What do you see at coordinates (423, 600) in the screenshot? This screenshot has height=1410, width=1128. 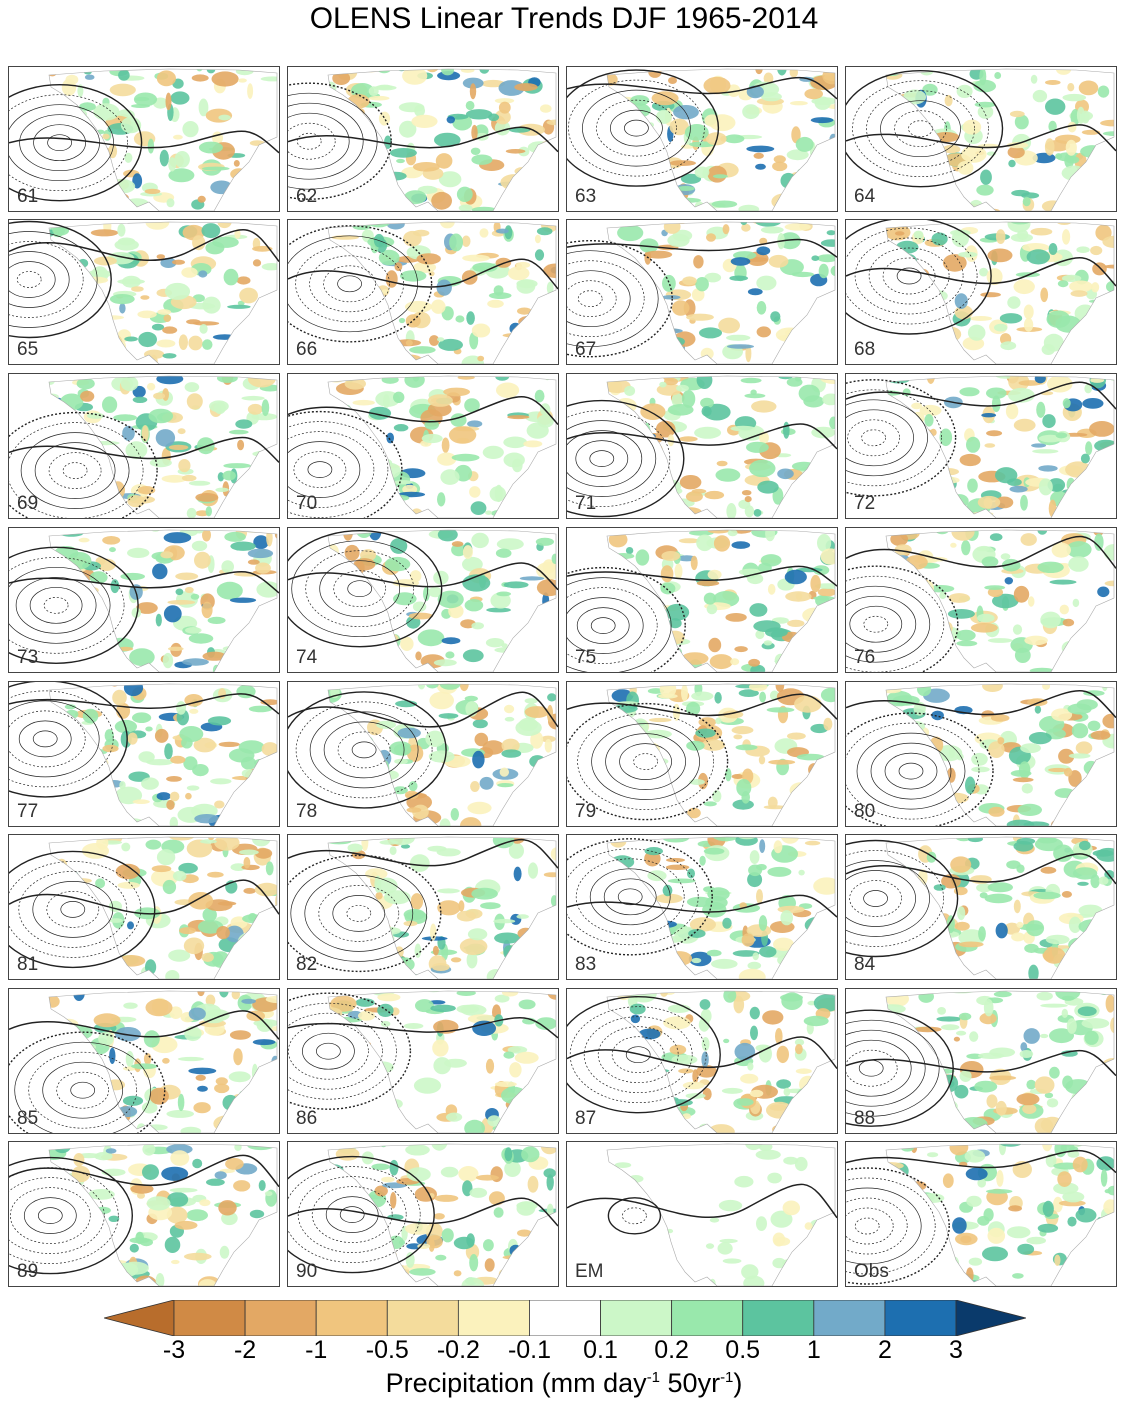 I see `map-panel: 74` at bounding box center [423, 600].